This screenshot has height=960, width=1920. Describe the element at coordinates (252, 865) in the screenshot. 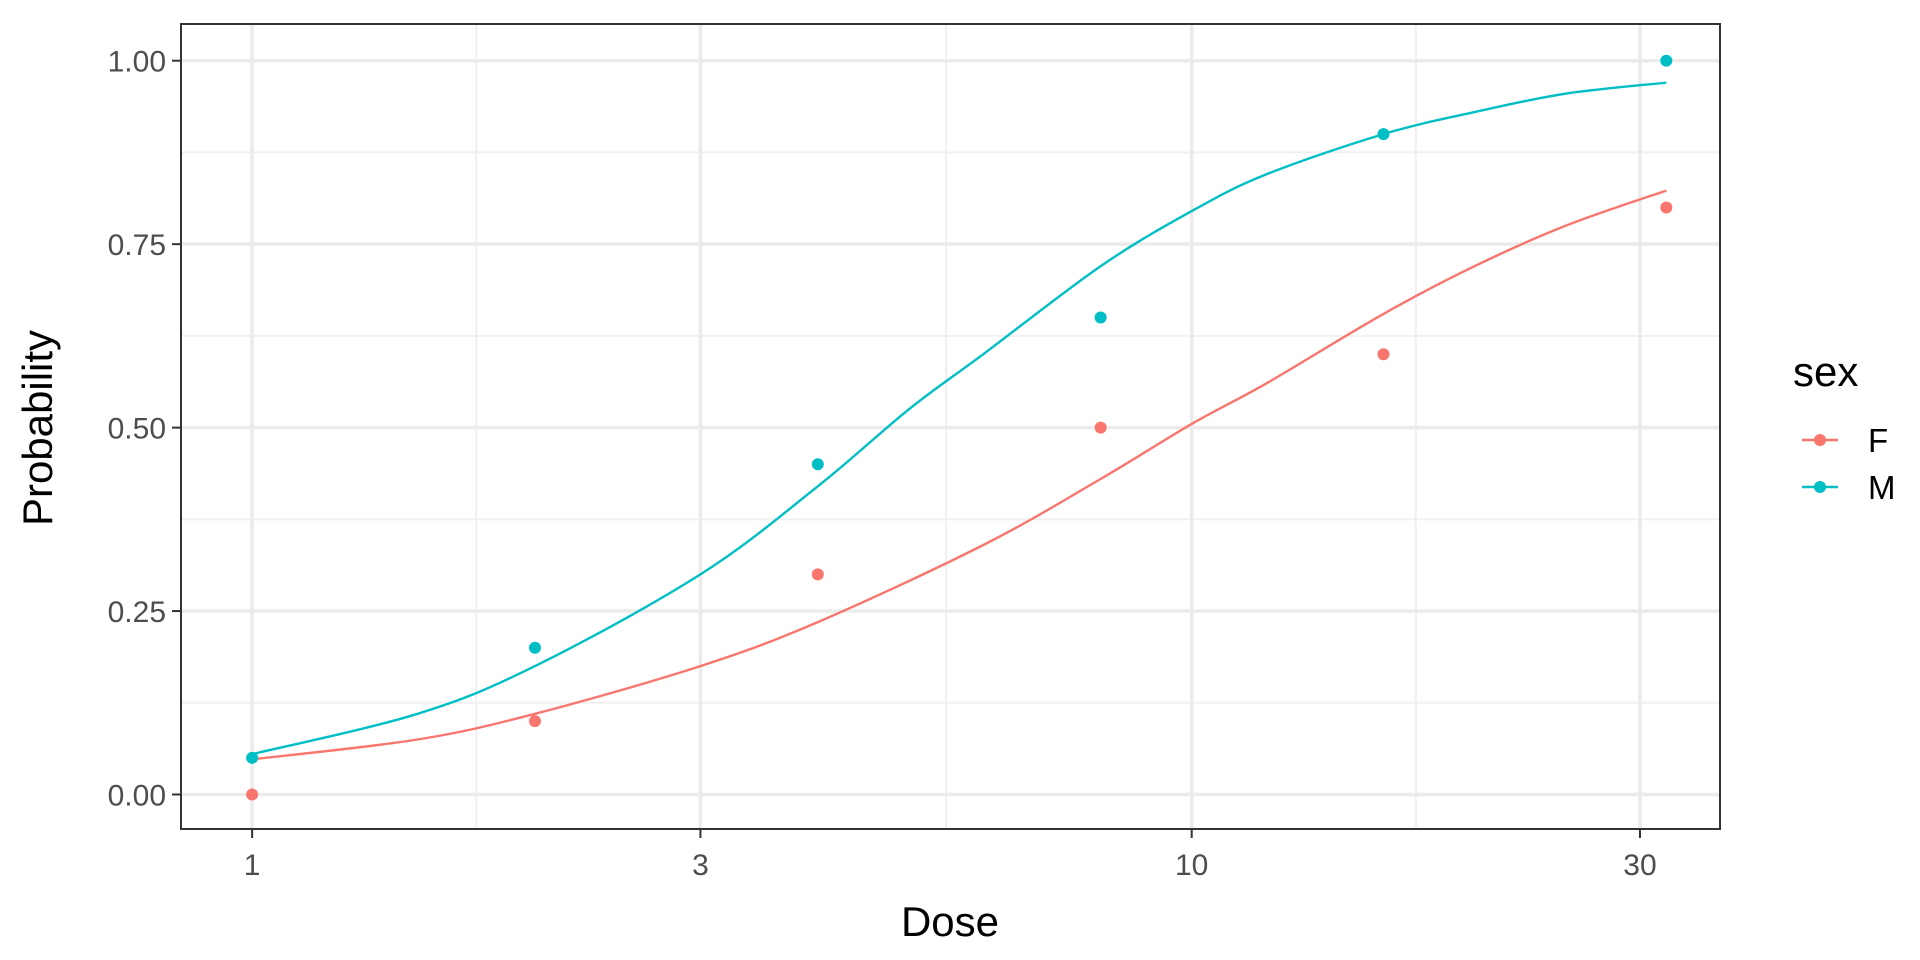

I see `x-tick-label: 1` at that location.